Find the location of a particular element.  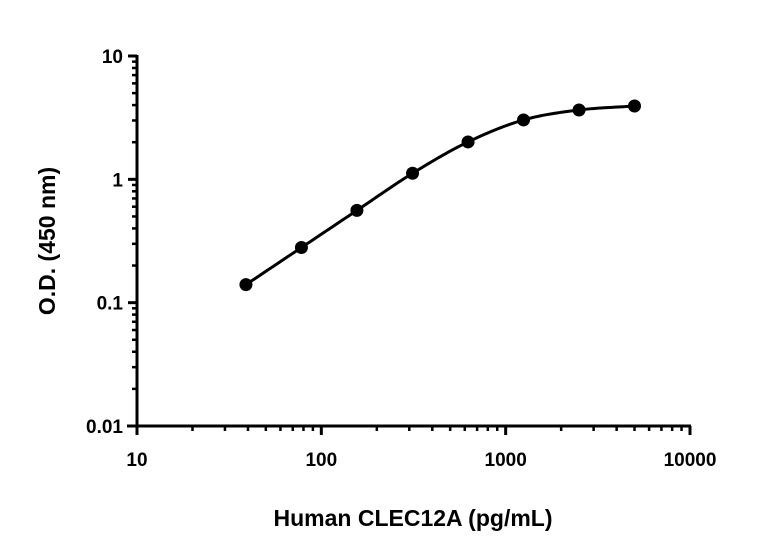

y-tick-label: 0.01 is located at coordinates (104, 427).